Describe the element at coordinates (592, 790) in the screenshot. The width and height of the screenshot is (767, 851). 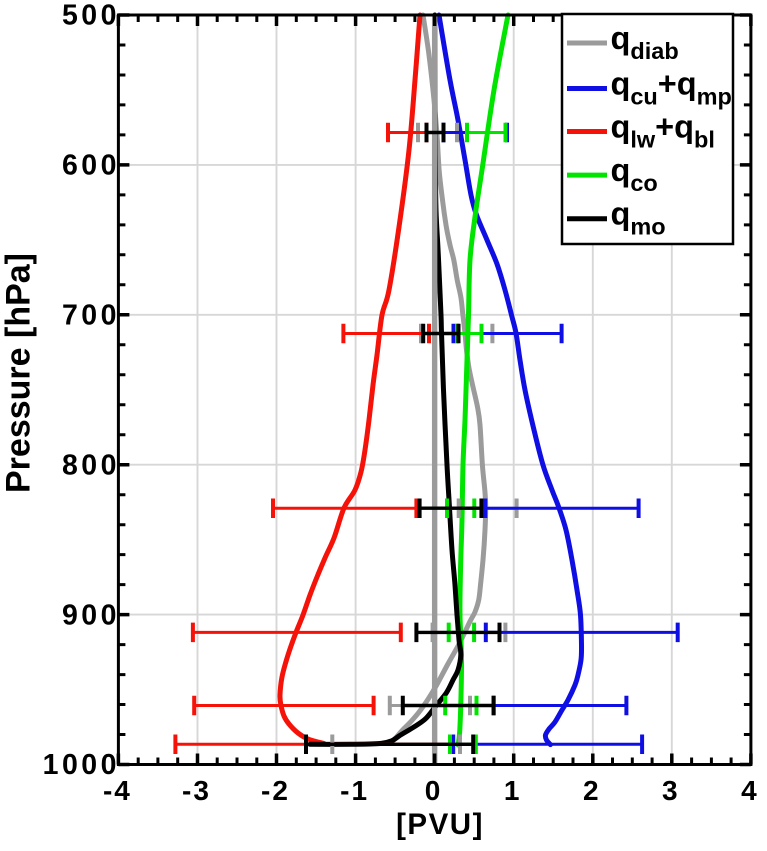
I see `svg-text: 2` at that location.